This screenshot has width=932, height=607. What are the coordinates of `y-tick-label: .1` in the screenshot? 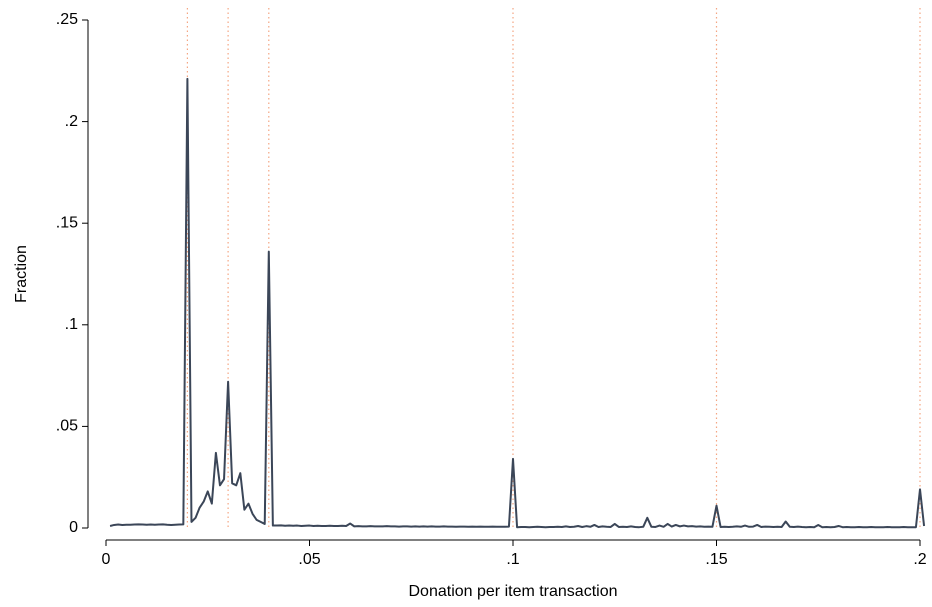 It's located at (71, 324).